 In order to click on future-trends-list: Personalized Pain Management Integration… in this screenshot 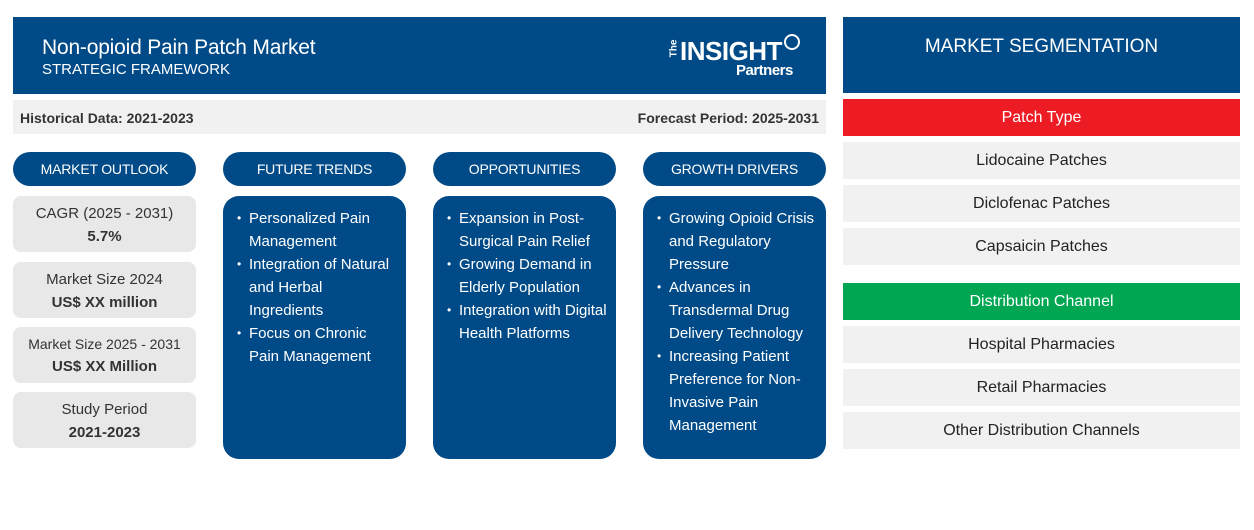, I will do `click(314, 327)`.